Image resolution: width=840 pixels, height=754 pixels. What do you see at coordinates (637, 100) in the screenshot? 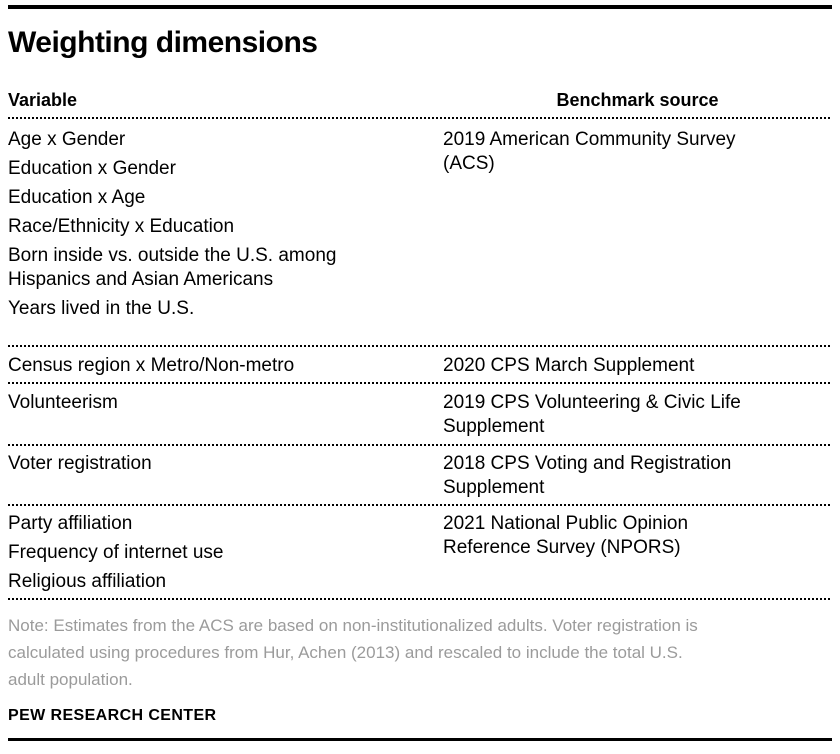
I see `column-header-benchmark-source: Benchmark source` at bounding box center [637, 100].